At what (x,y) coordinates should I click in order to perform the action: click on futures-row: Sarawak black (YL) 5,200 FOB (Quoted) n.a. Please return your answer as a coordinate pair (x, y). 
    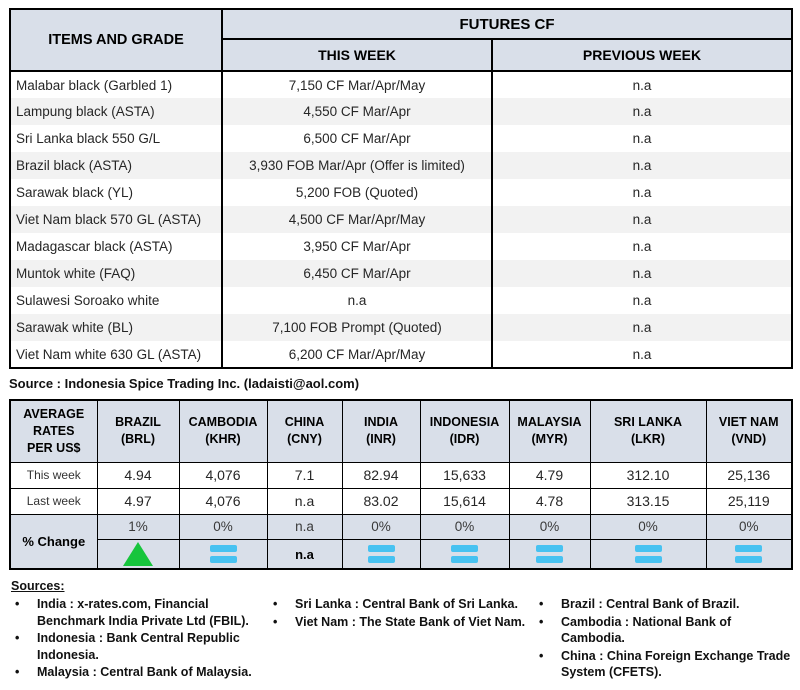
    Looking at the image, I should click on (401, 192).